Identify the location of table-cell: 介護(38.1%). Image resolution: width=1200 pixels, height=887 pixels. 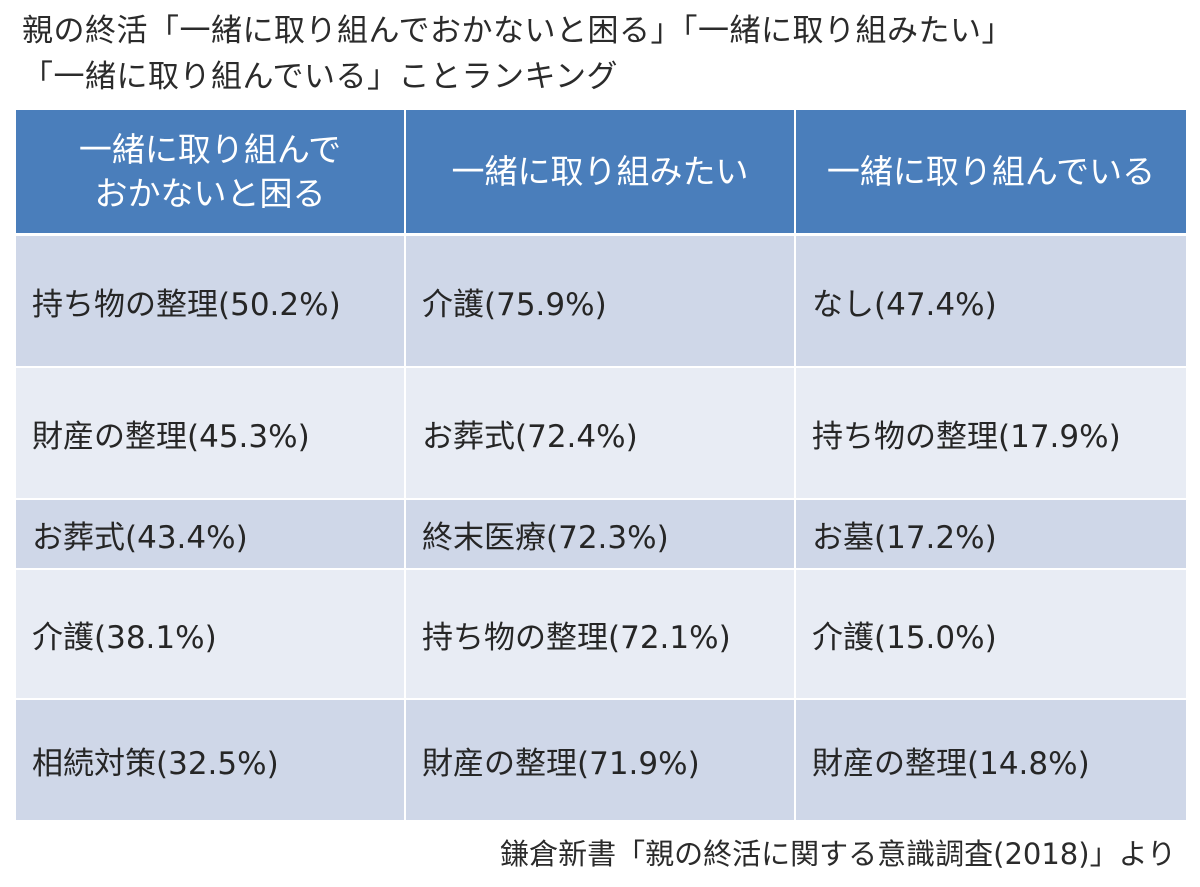
(211, 635).